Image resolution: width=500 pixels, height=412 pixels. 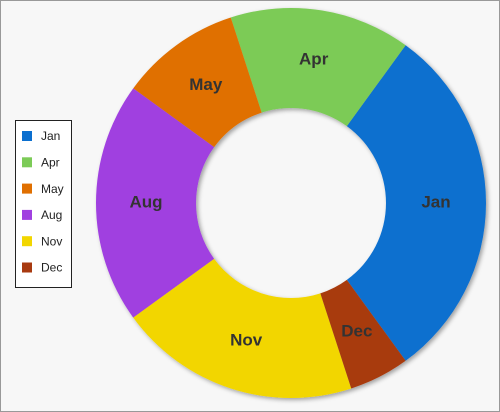 I want to click on legend-box, so click(x=43, y=204).